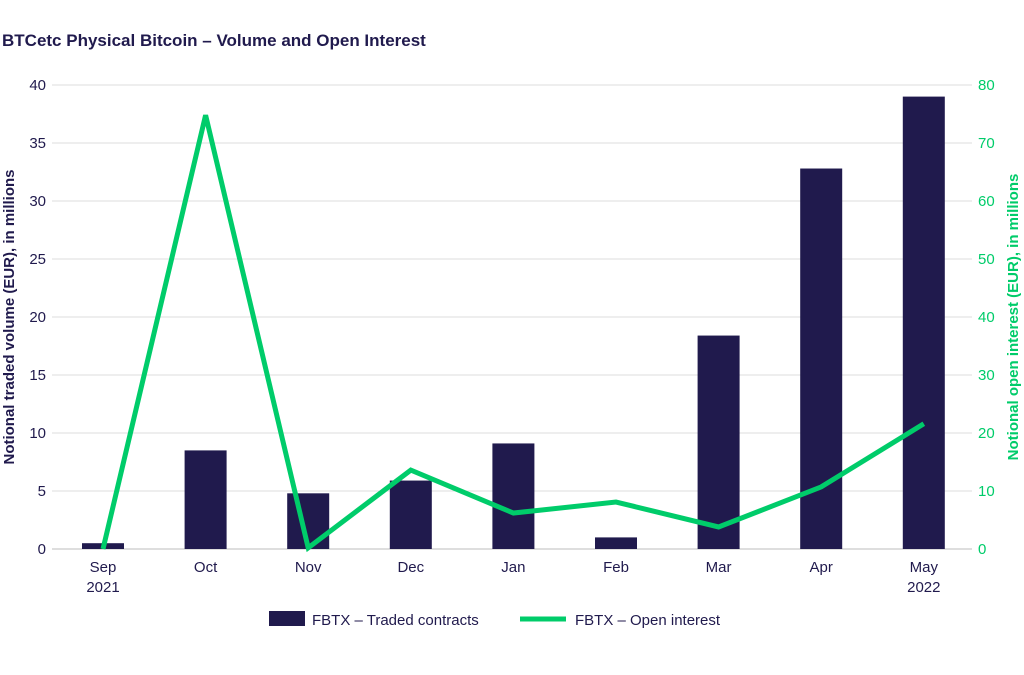  Describe the element at coordinates (411, 515) in the screenshot. I see `bar-dec` at that location.